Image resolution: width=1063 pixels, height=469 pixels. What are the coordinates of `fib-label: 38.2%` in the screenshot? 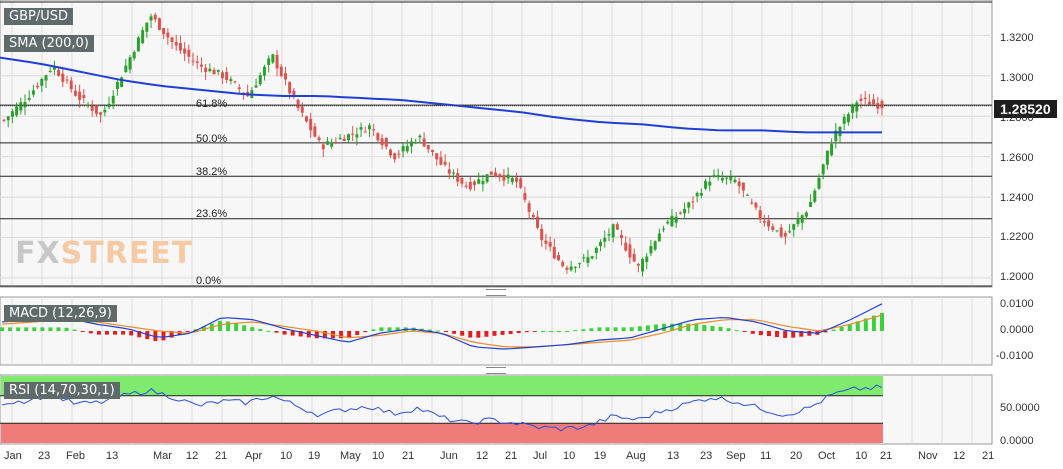 It's located at (212, 172).